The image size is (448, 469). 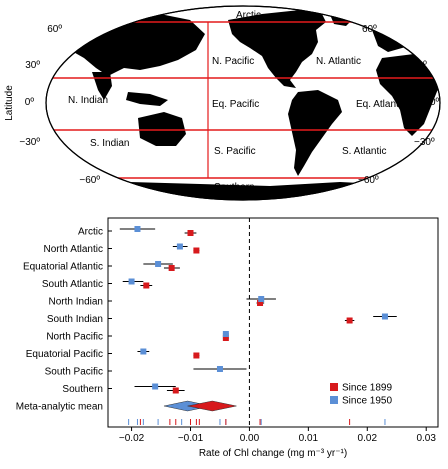 What do you see at coordinates (89, 180) in the screenshot?
I see `lat-left-m60: −60º` at bounding box center [89, 180].